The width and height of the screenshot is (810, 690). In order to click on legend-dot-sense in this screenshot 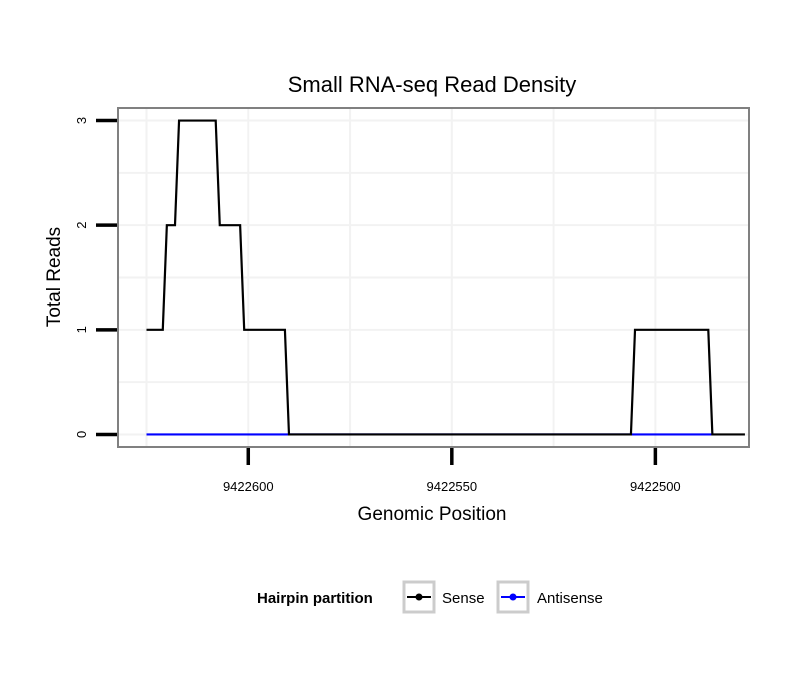, I will do `click(419, 597)`.